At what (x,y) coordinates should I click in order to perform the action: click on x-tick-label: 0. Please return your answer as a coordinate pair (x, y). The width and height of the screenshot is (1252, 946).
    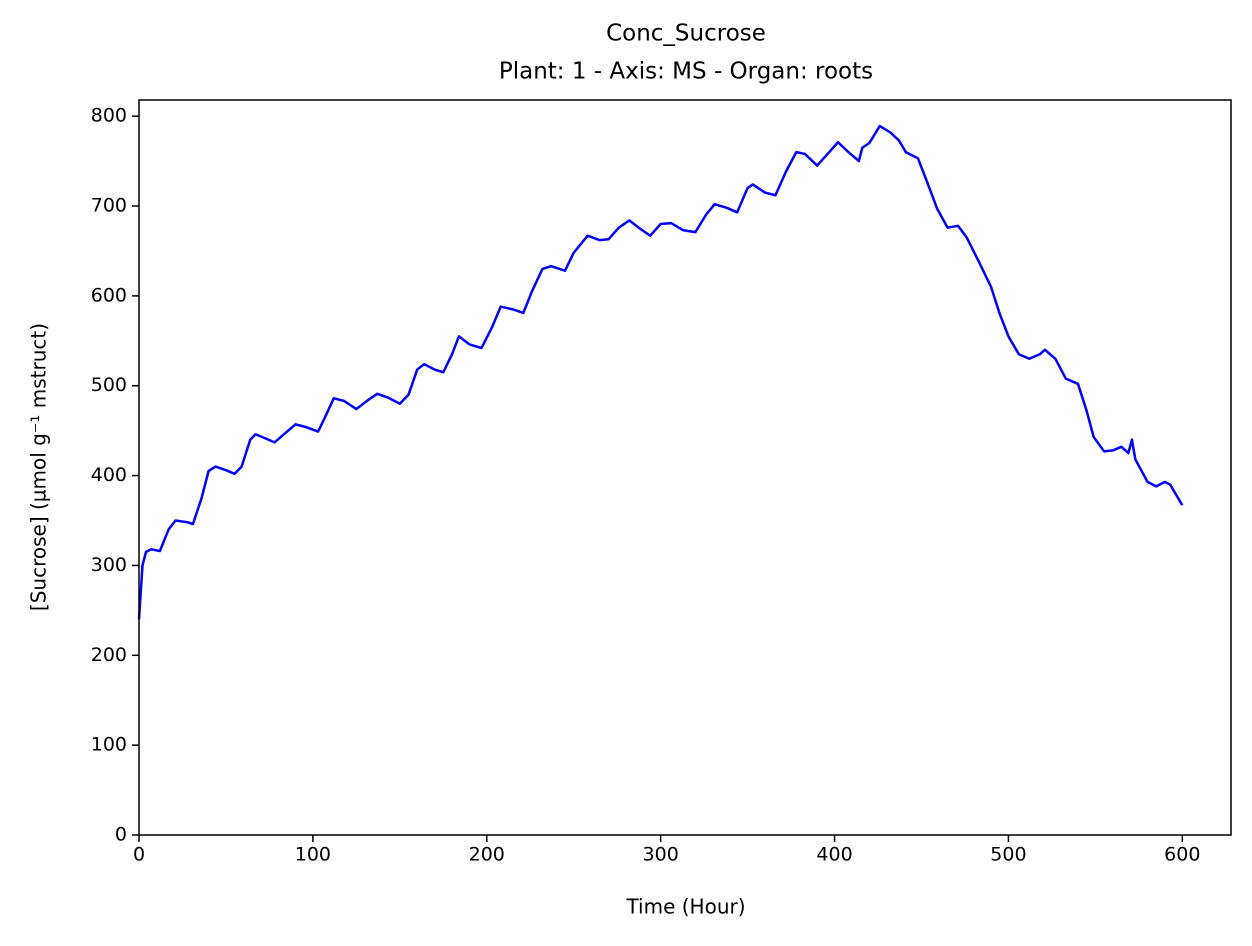
    Looking at the image, I should click on (139, 855).